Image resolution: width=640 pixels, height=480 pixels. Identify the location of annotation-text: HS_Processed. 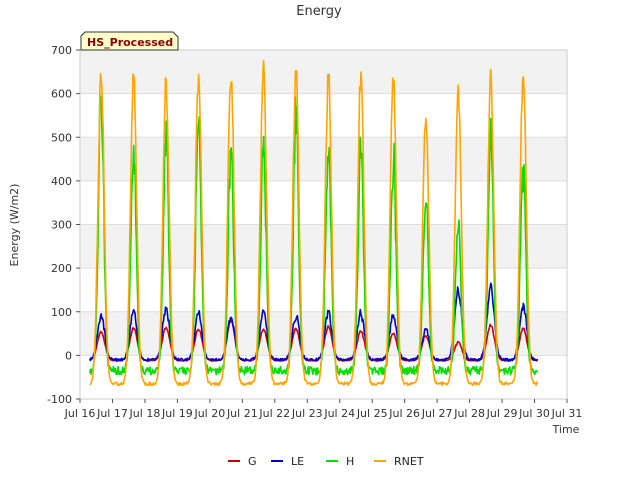
(130, 42).